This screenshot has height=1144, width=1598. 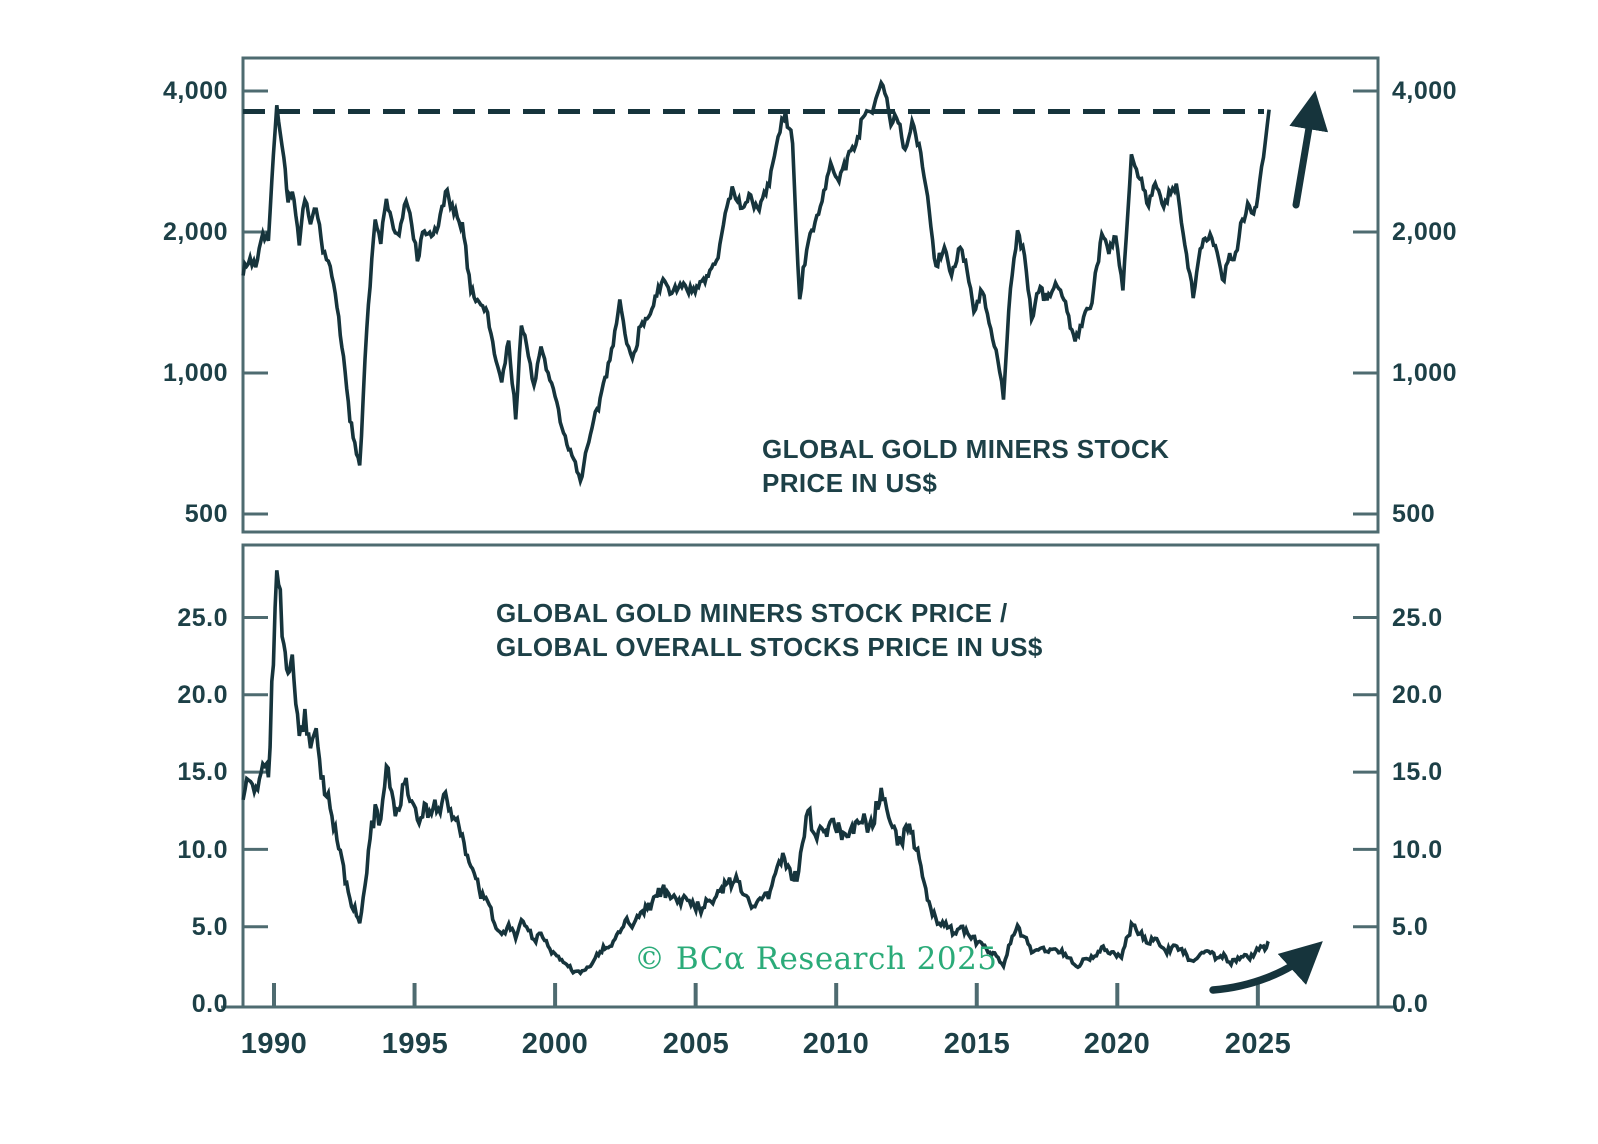 I want to click on x-axis-label: 2005, so click(x=696, y=1044).